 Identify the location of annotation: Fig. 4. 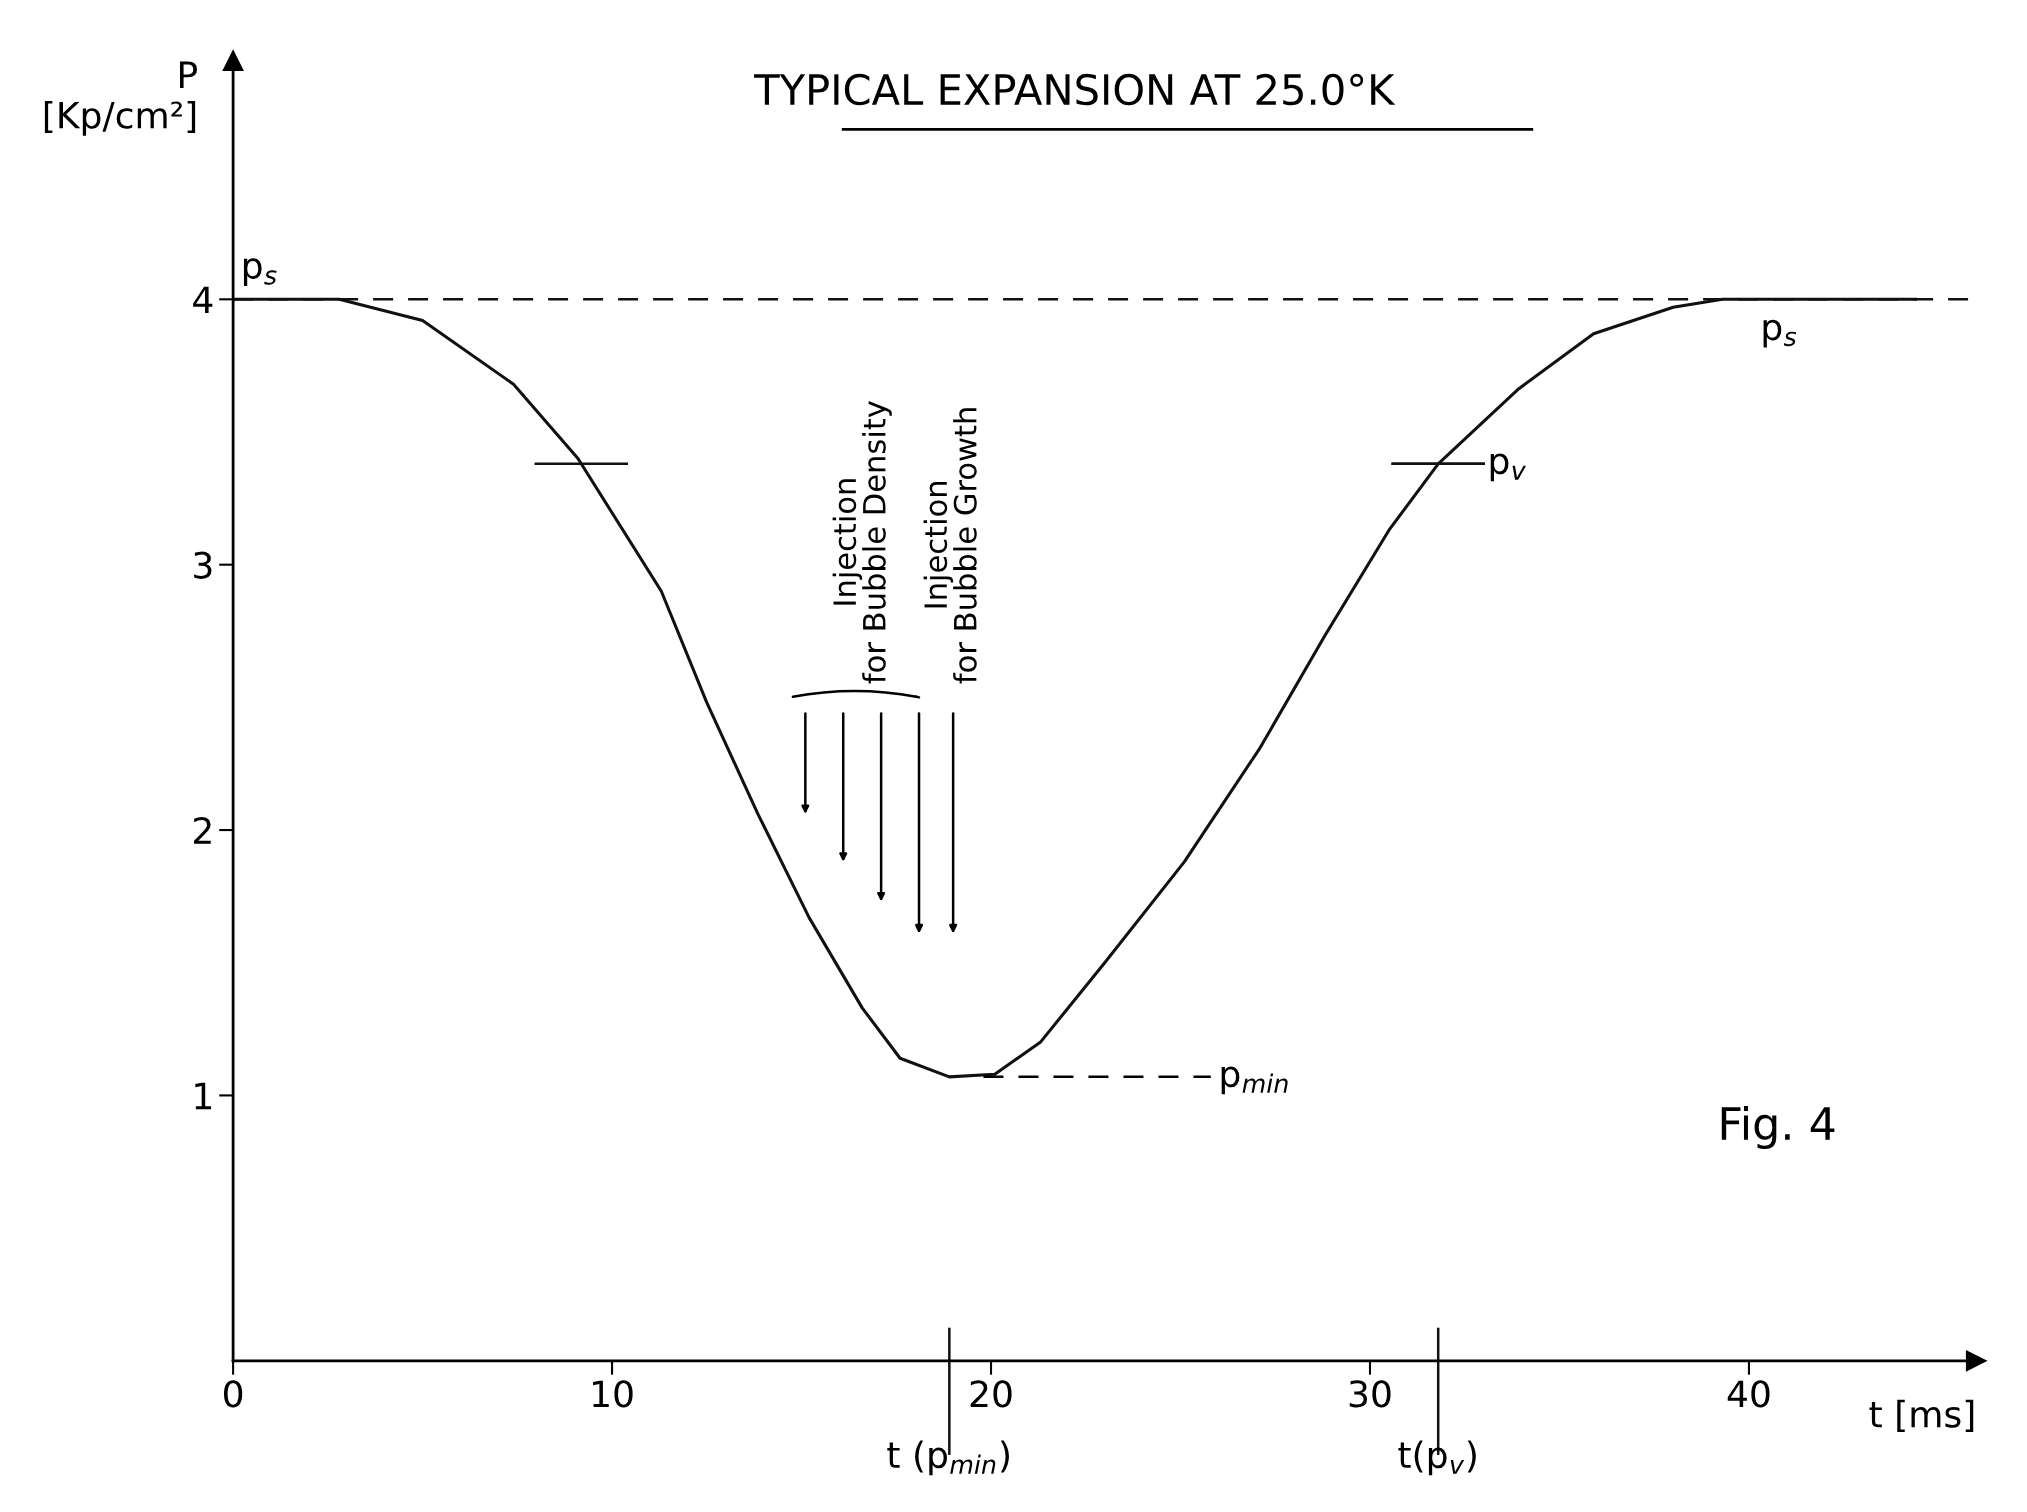
(1778, 1127).